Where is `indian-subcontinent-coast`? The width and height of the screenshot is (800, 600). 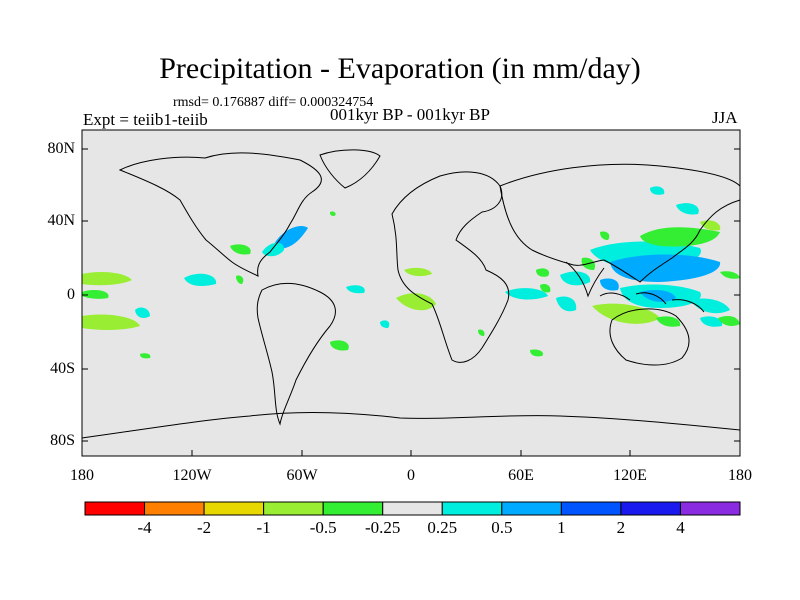
indian-subcontinent-coast is located at coordinates (585, 279).